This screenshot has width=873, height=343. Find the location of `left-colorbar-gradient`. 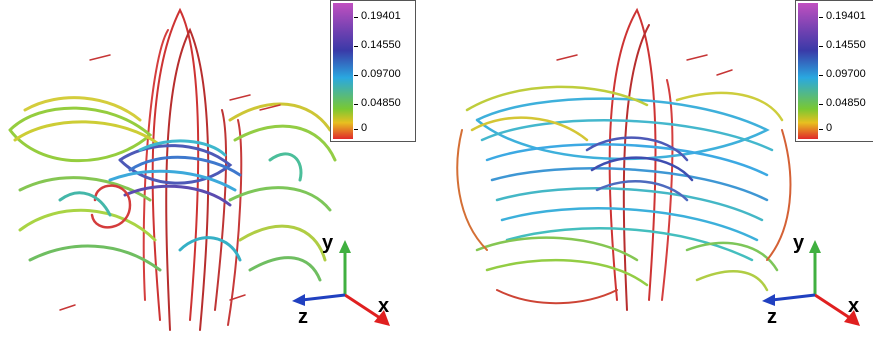

left-colorbar-gradient is located at coordinates (343, 71).